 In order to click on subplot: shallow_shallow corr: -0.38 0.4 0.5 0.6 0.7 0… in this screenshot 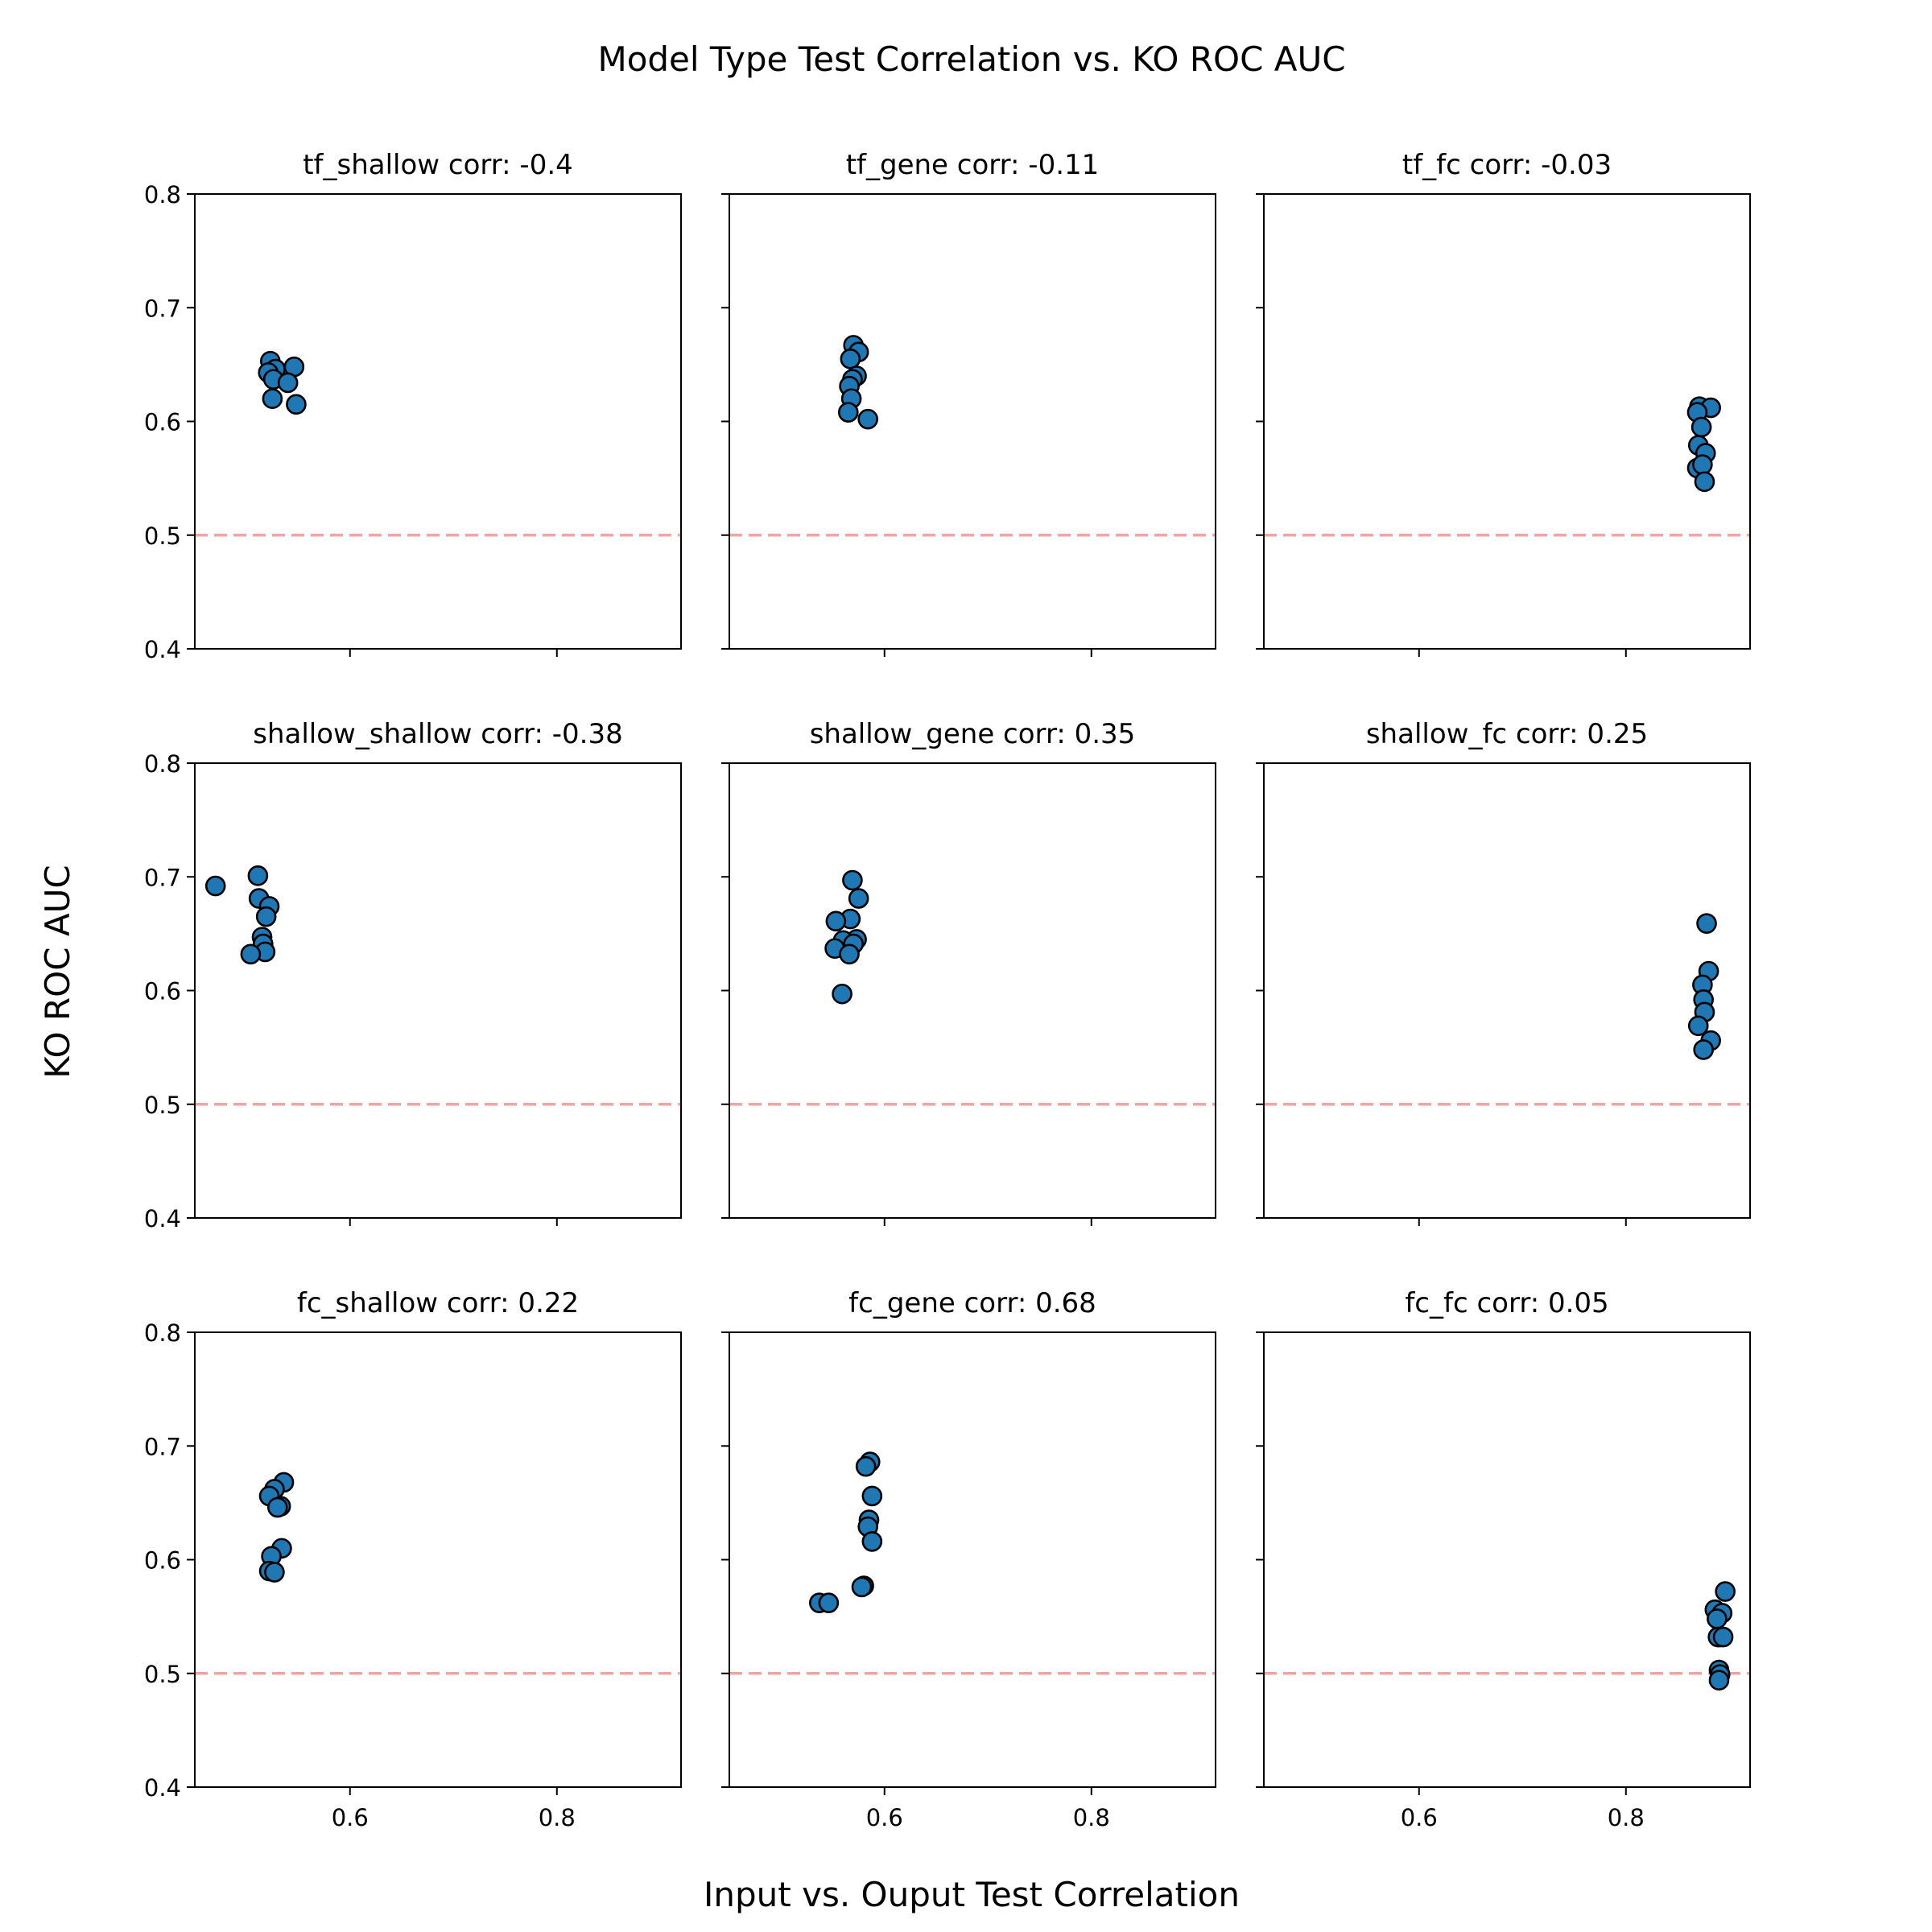, I will do `click(413, 975)`.